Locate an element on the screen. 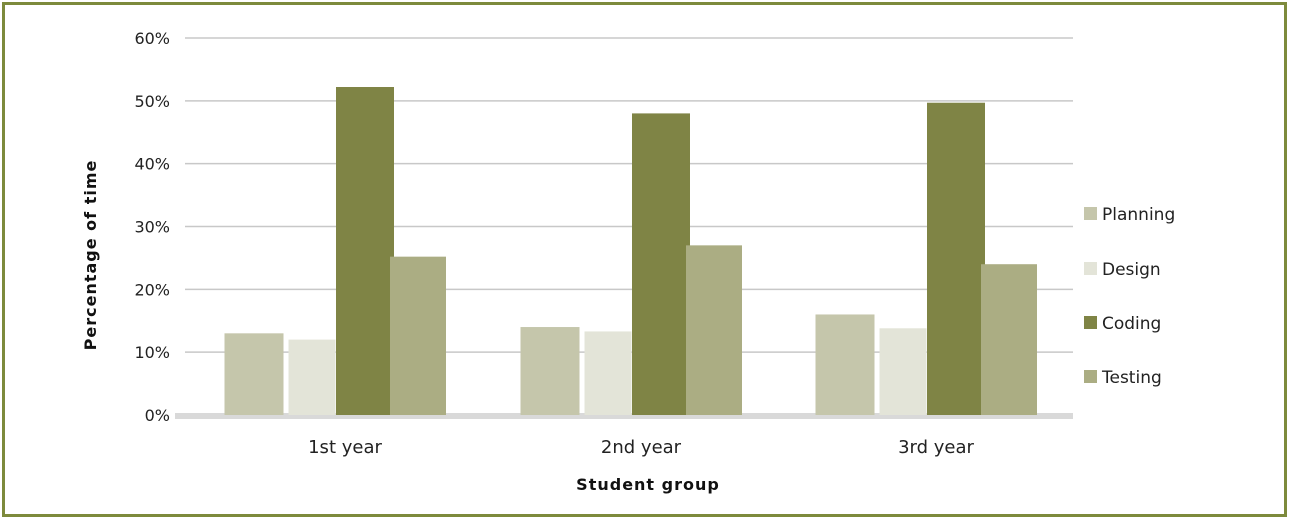 Image resolution: width=1293 pixels, height=517 pixels. y-tick-label: 0% is located at coordinates (157, 415).